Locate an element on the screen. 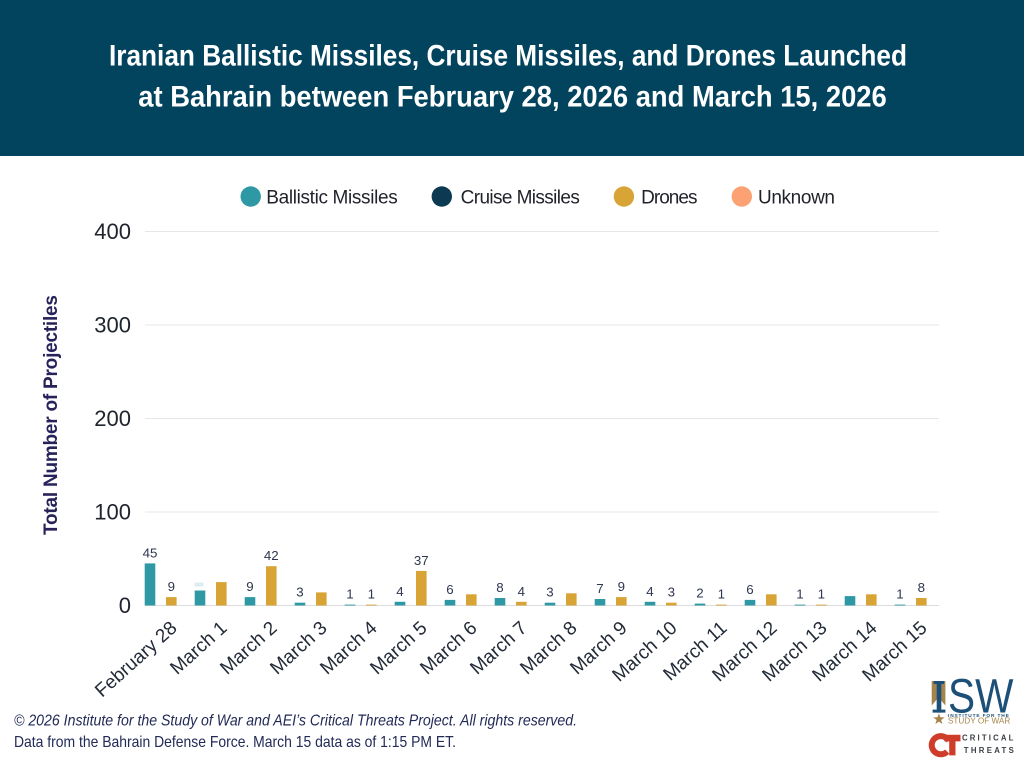 Image resolution: width=1024 pixels, height=773 pixels. svg-text: STUDY OF WAR is located at coordinates (979, 721).